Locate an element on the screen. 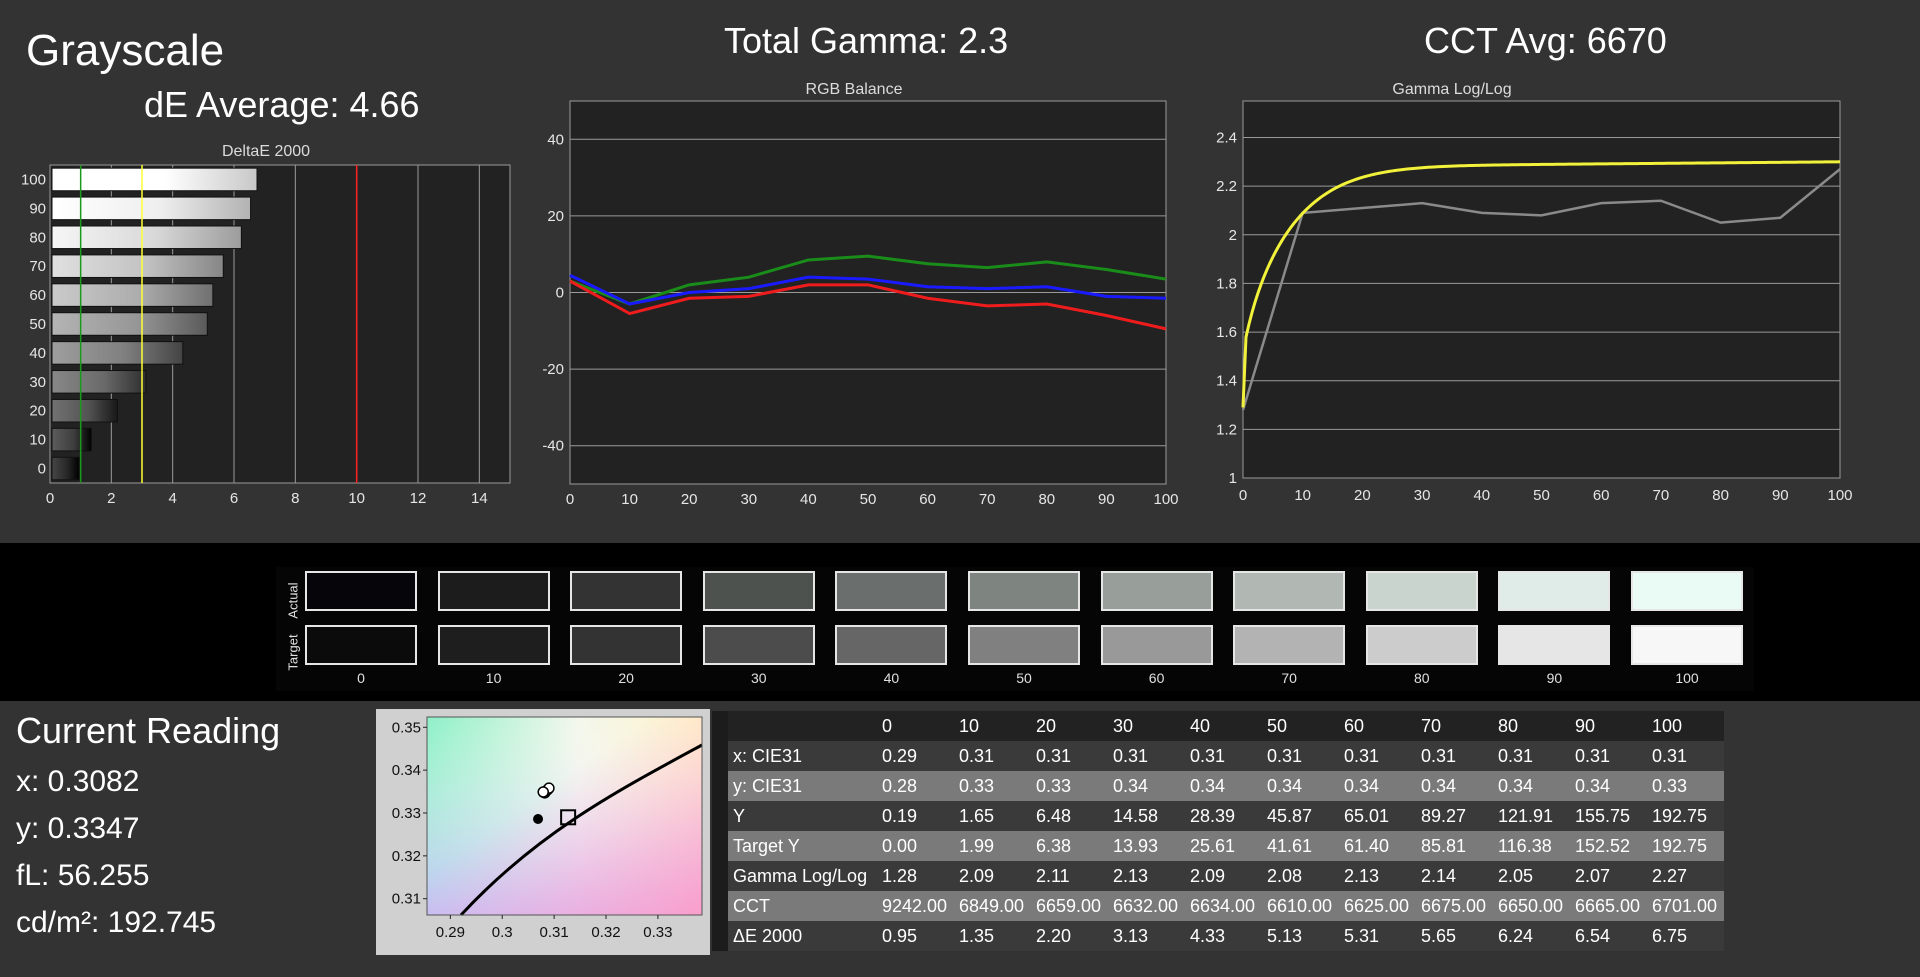 The image size is (1920, 977). table-cell: 6659.00 is located at coordinates (1069, 906).